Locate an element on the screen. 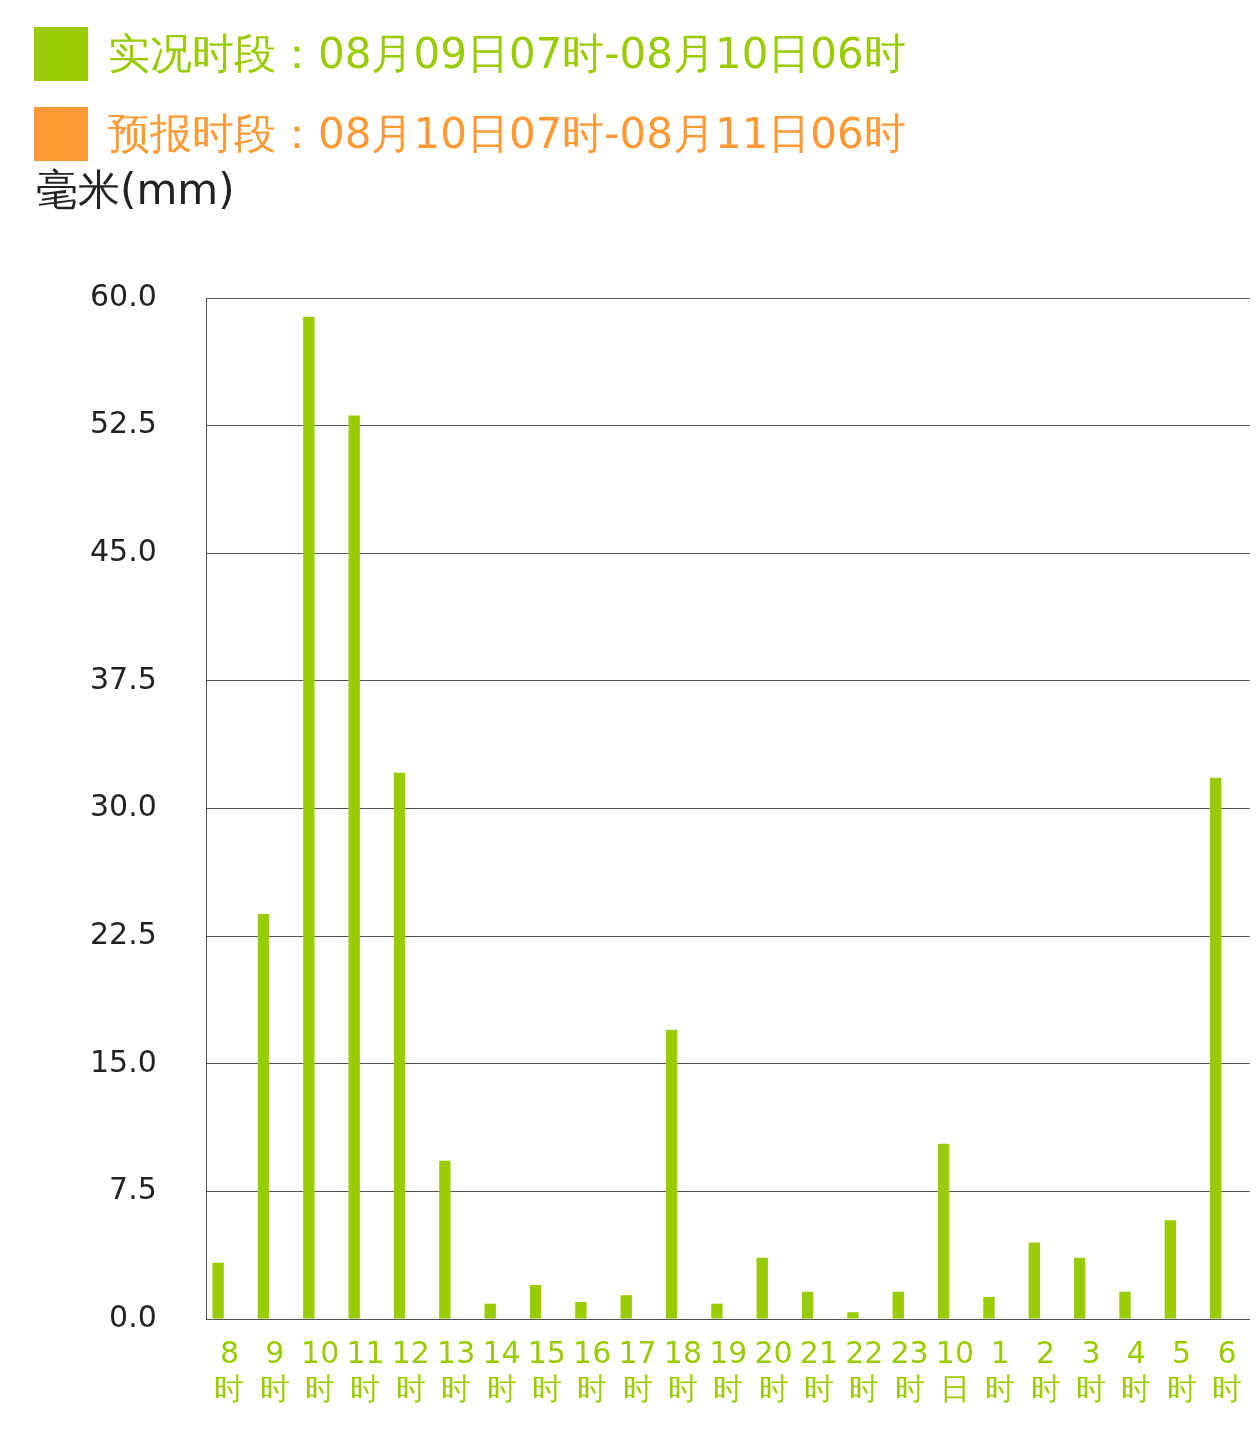 This screenshot has width=1260, height=1447. x-tick-label: 23时 is located at coordinates (909, 1370).